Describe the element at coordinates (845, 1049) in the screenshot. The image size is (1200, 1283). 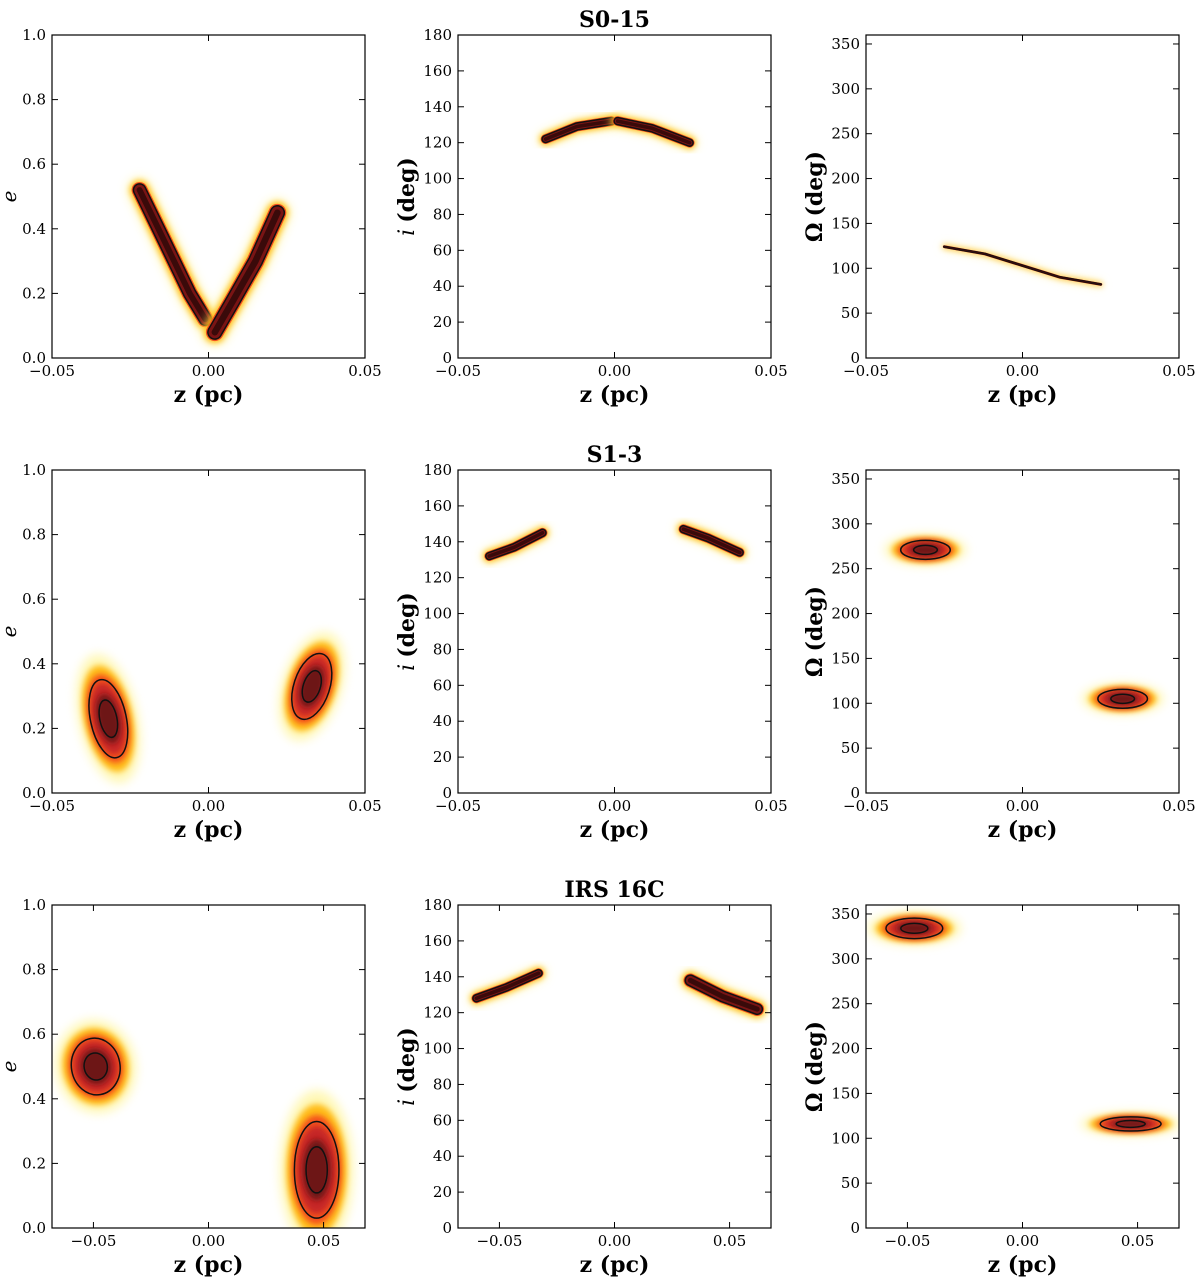
I see `y-tick-label: 200` at that location.